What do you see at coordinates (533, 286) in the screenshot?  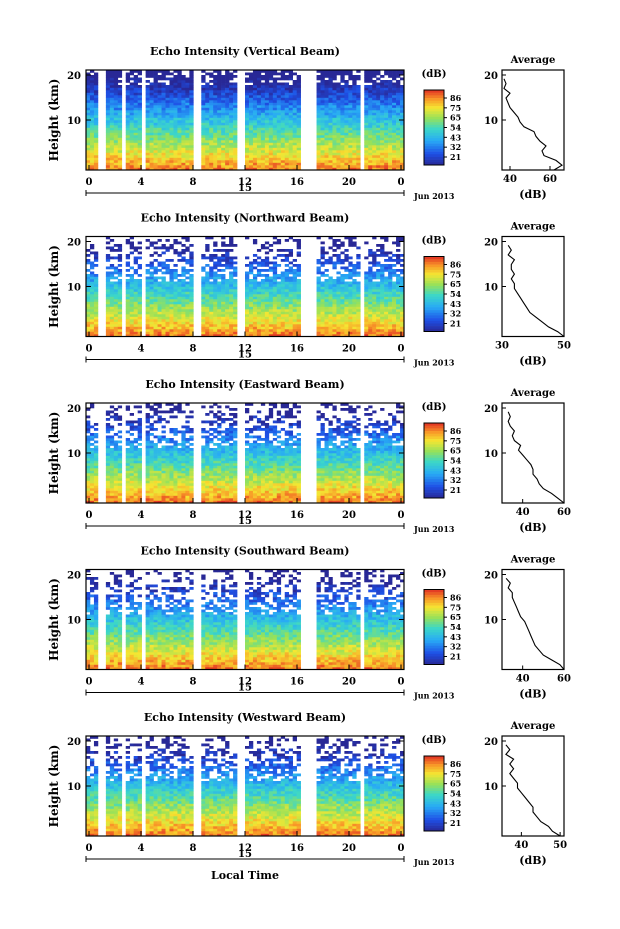 I see `average-frame` at bounding box center [533, 286].